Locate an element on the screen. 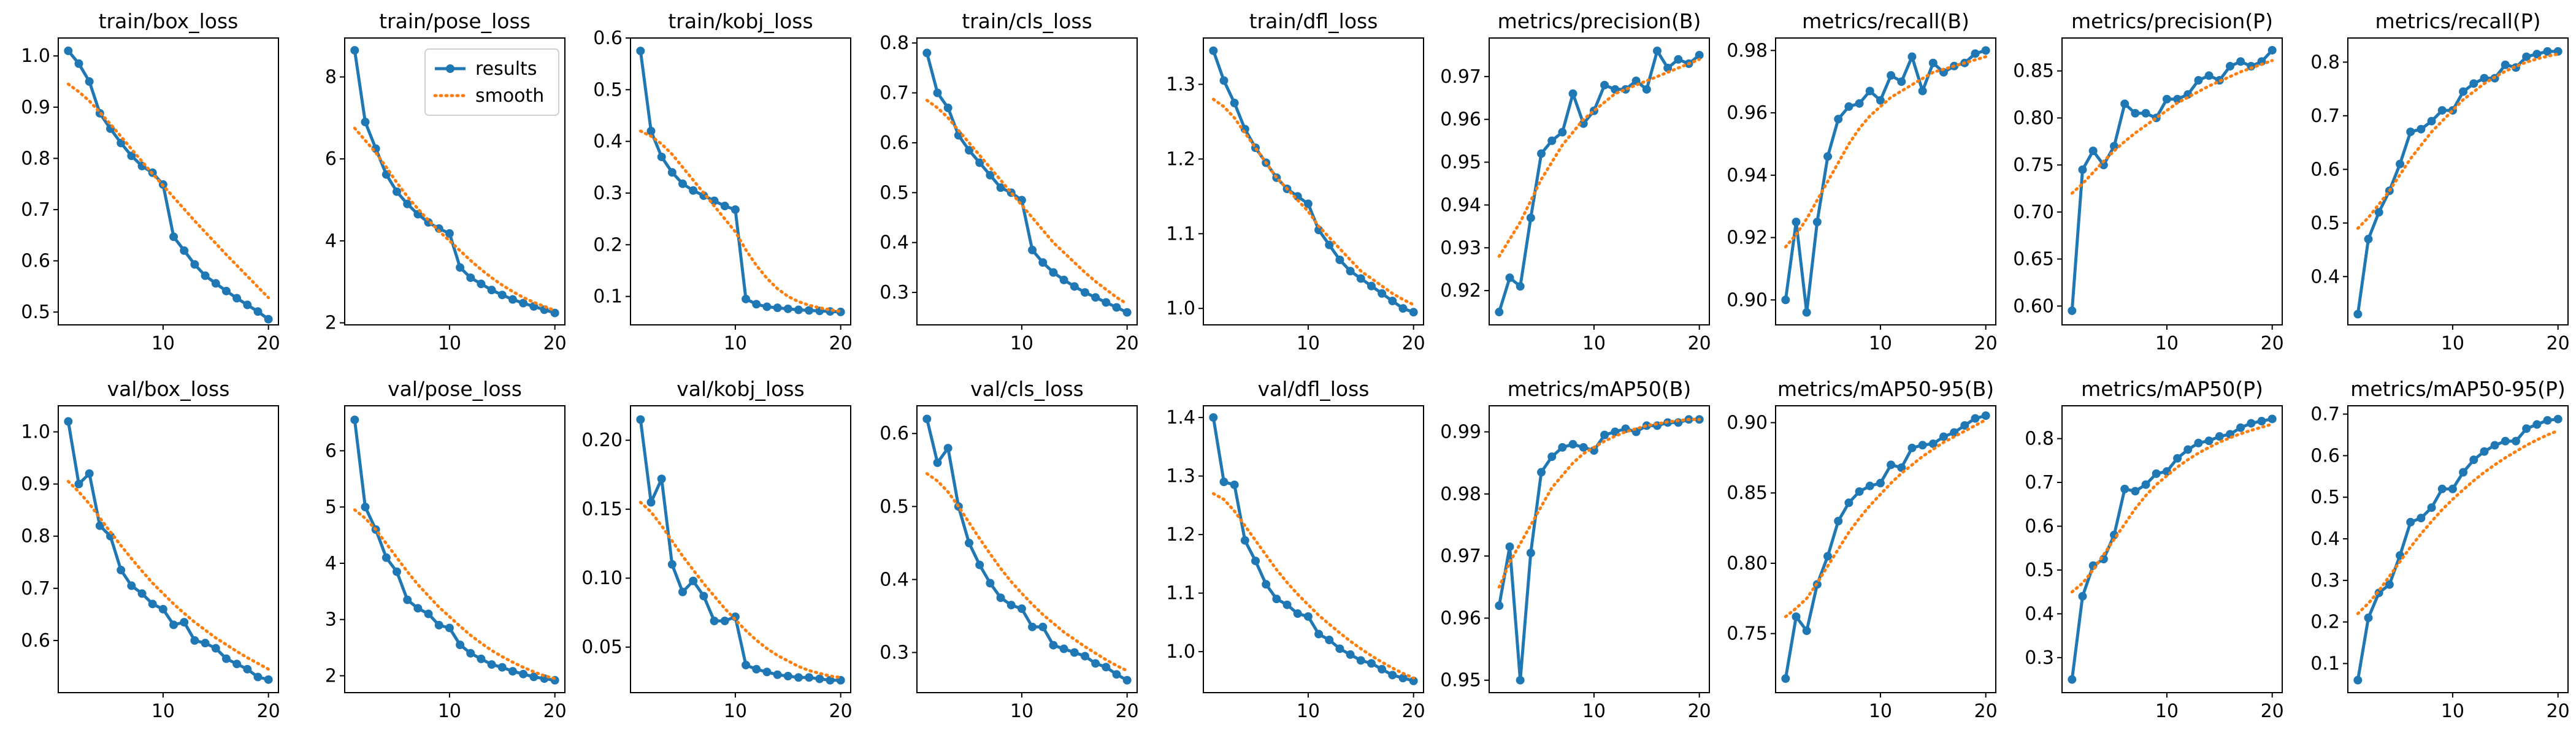 The height and width of the screenshot is (738, 2576). chart-panel-train-kobj-loss: train/kobj_loss 0.1 0.2 0.3 0.4 0.5 0.6 10 20 is located at coordinates (715, 184).